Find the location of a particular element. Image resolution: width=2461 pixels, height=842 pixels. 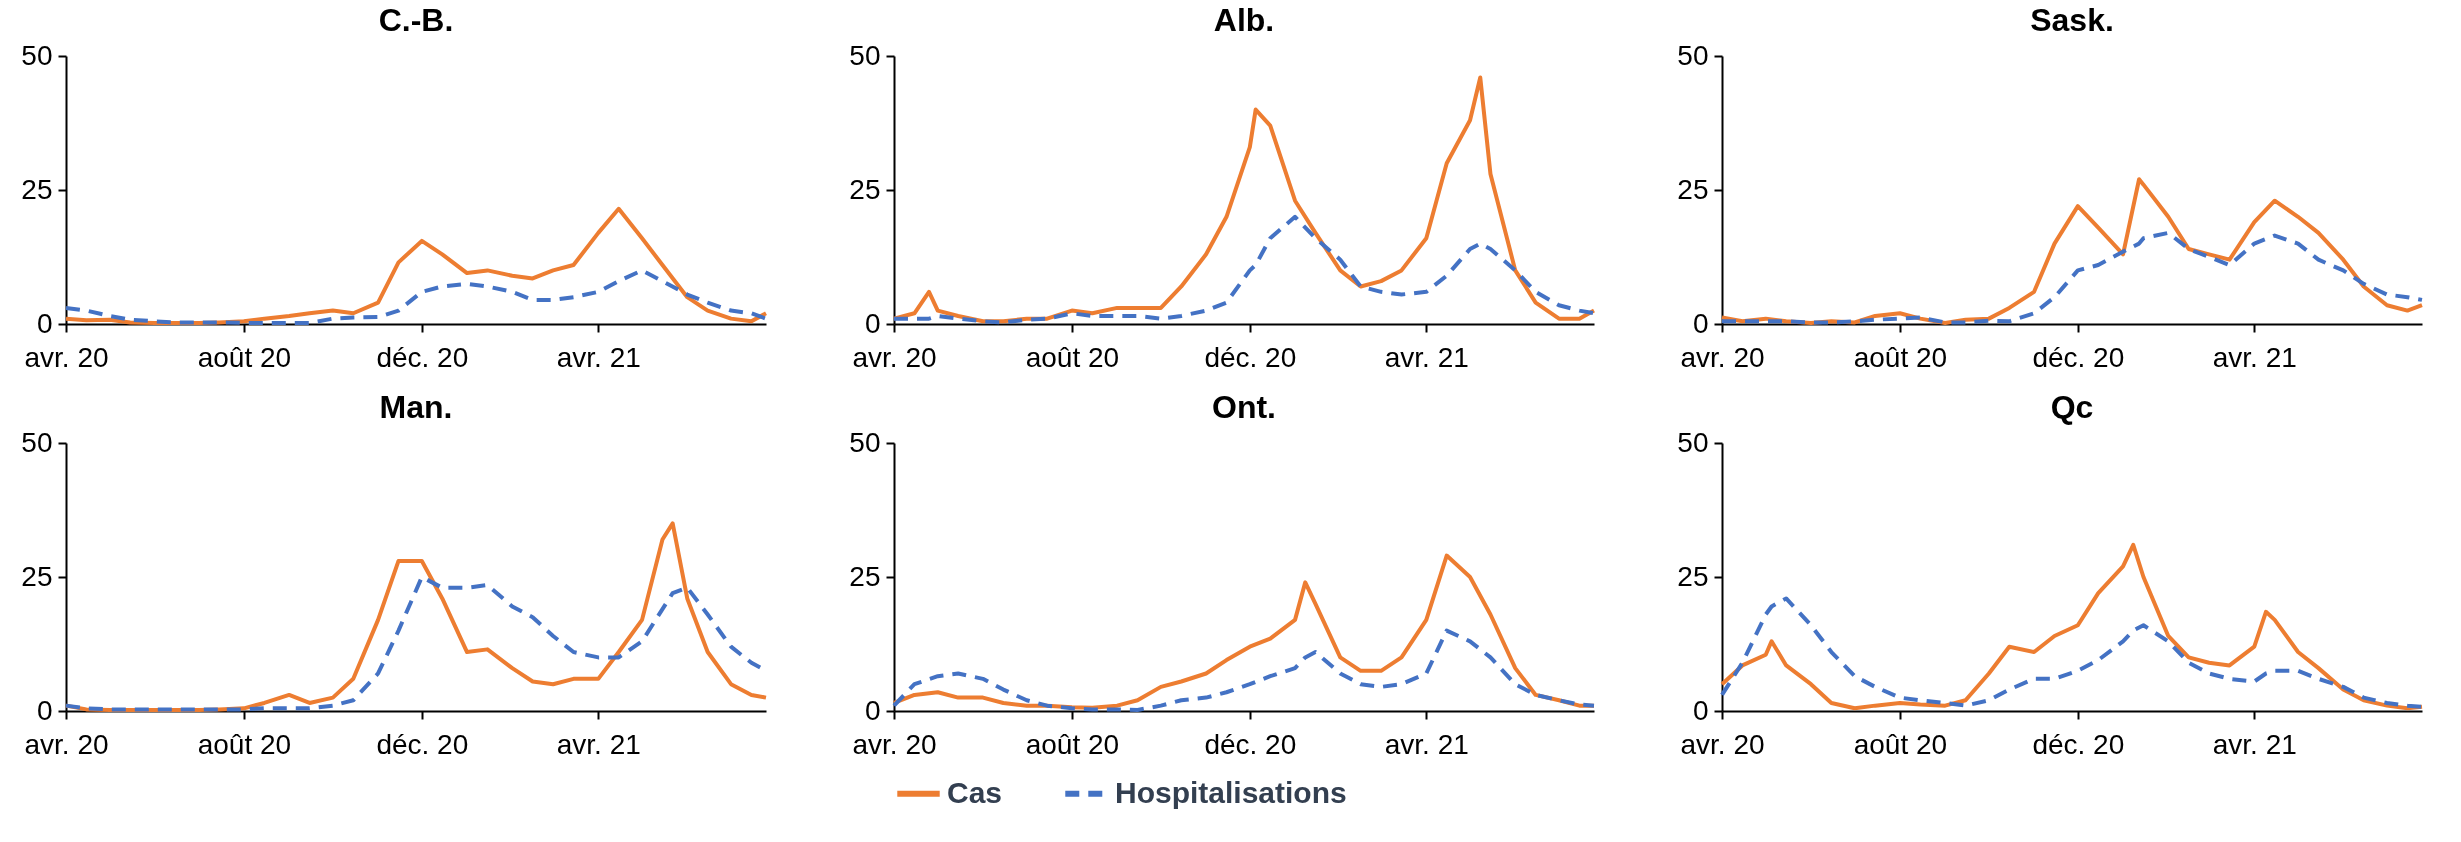

line-series is located at coordinates (2072, 652).